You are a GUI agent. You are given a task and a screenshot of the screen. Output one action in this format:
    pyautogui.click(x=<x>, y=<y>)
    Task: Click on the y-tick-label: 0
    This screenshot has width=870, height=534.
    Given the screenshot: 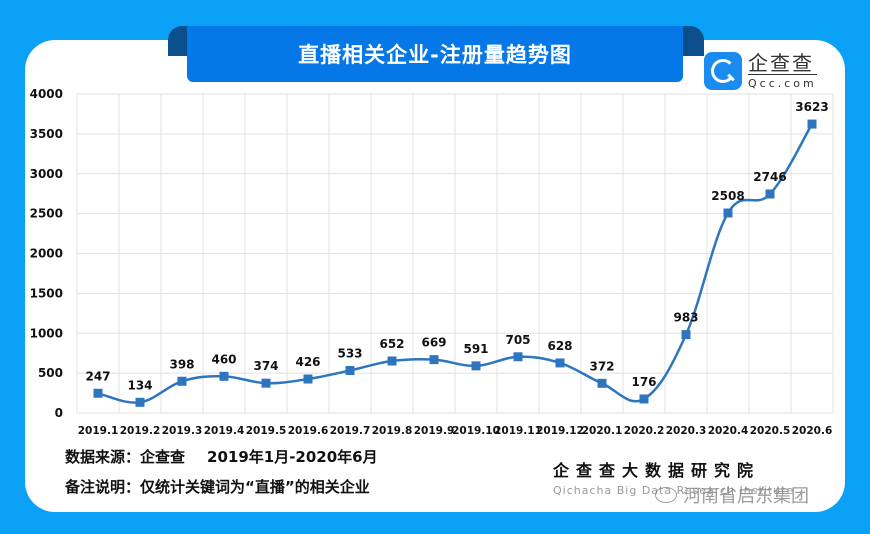 What is the action you would take?
    pyautogui.click(x=59, y=413)
    